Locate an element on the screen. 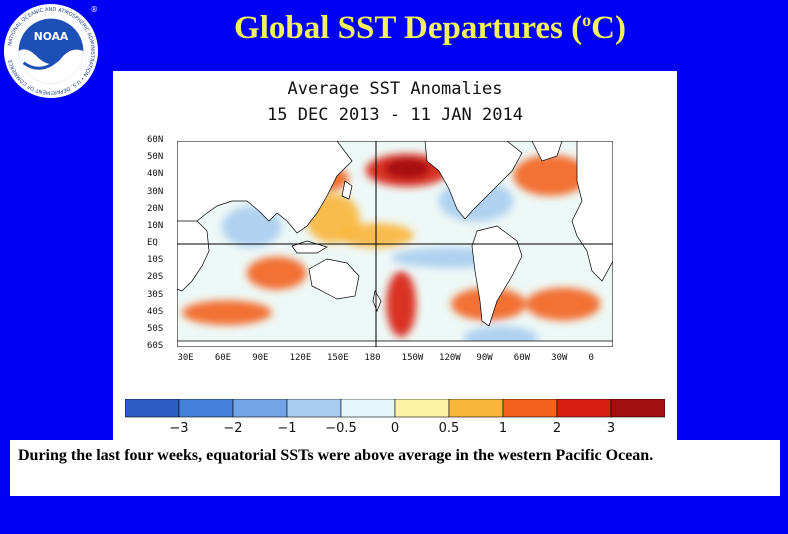  eurasia is located at coordinates (265, 187).